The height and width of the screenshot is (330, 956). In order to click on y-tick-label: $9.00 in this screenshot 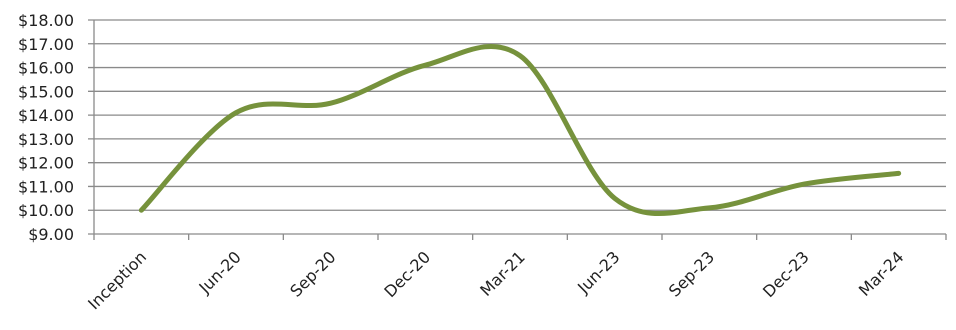, I will do `click(51, 234)`.